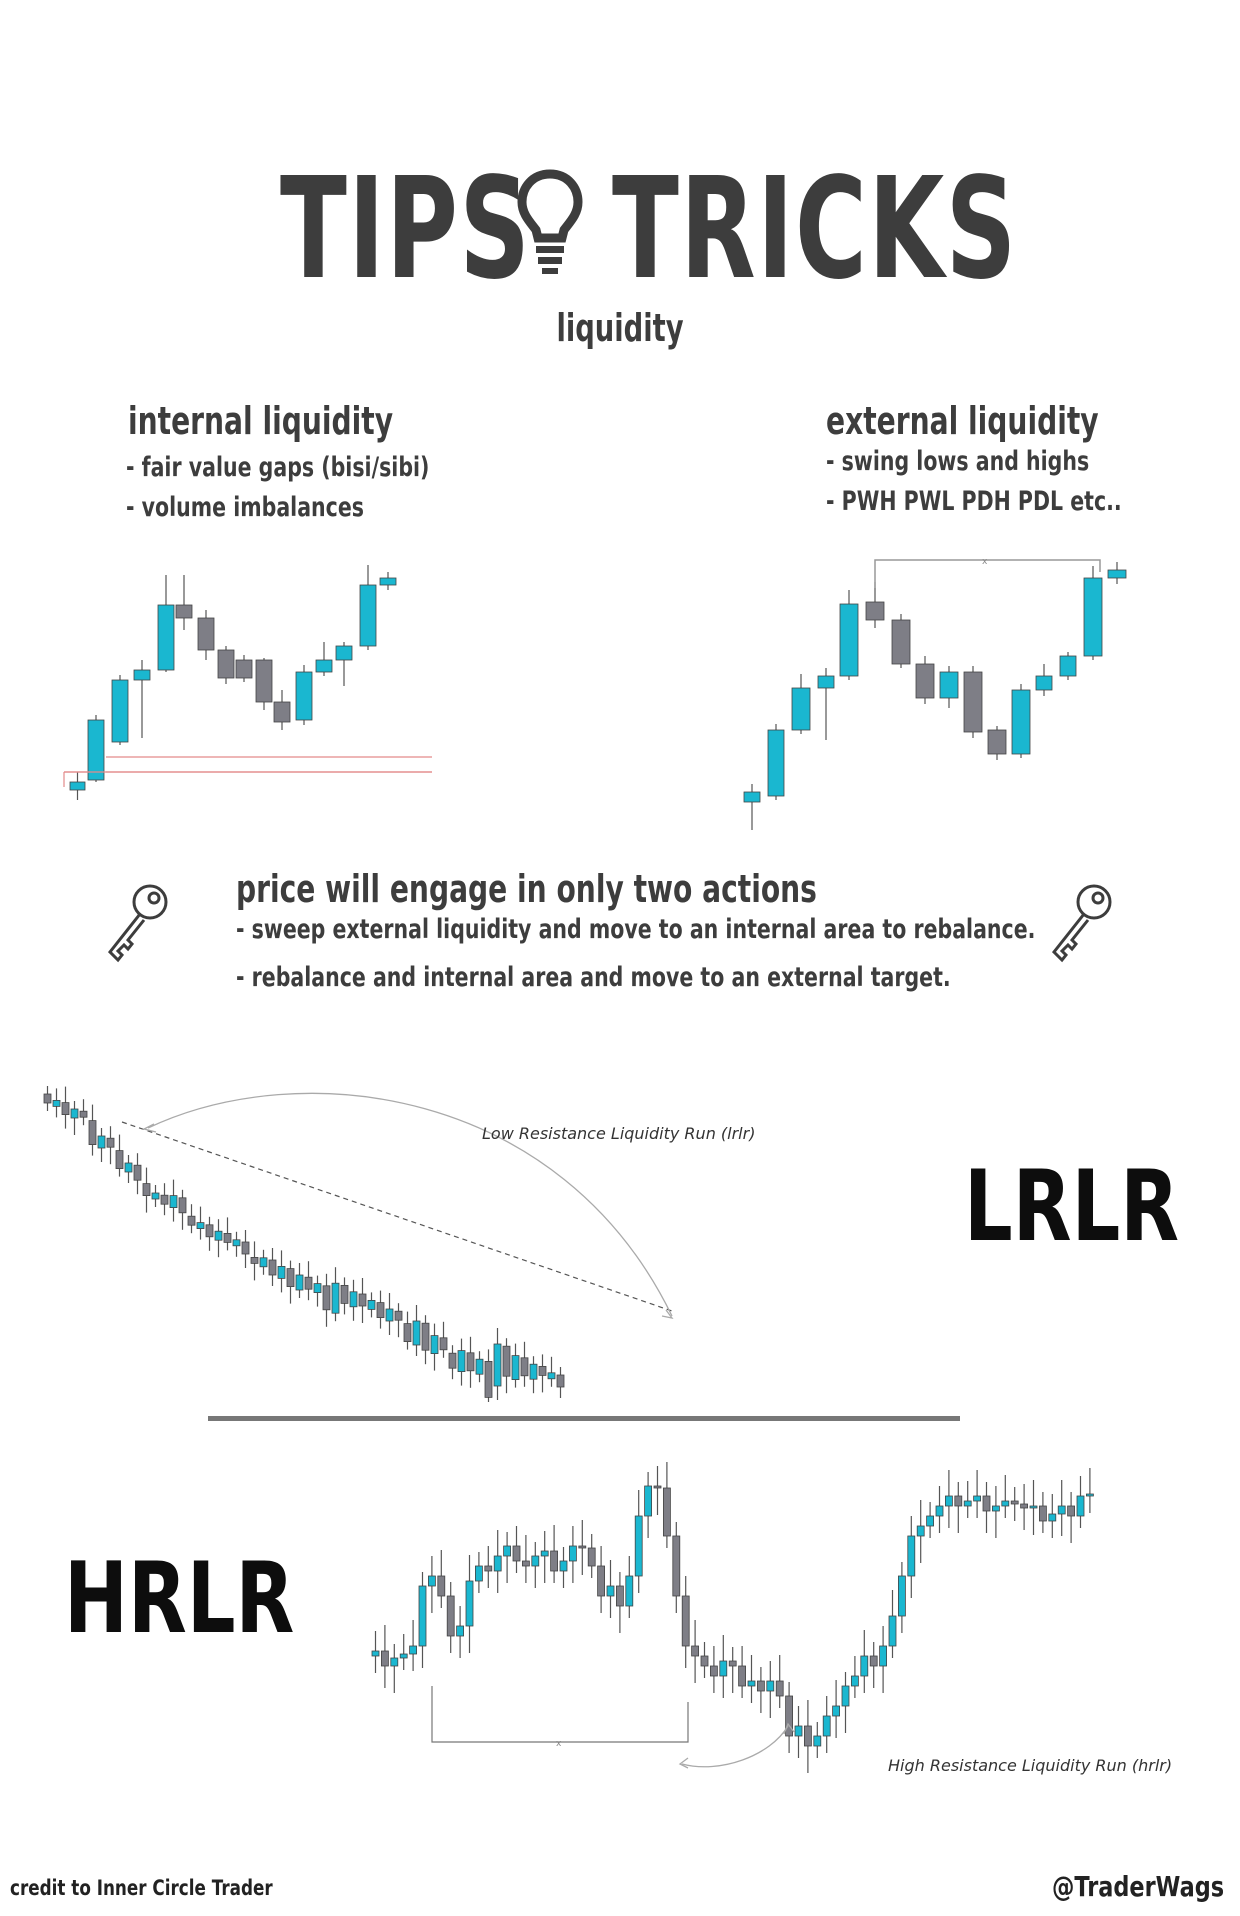  I want to click on internal-liquidity-chart, so click(247, 682).